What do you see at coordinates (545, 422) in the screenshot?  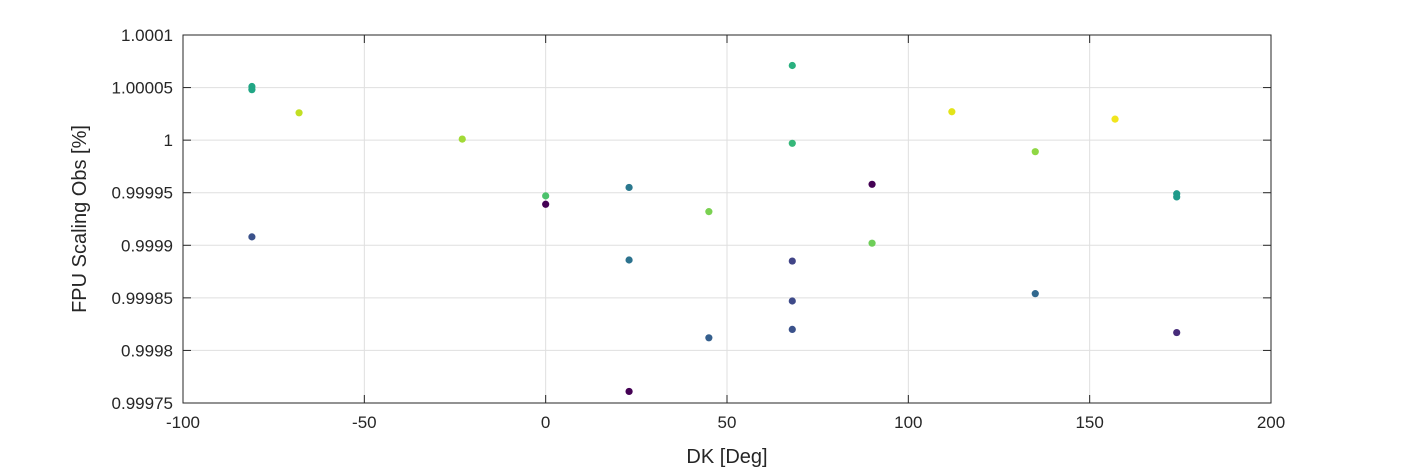 I see `x-tick-label: 0` at bounding box center [545, 422].